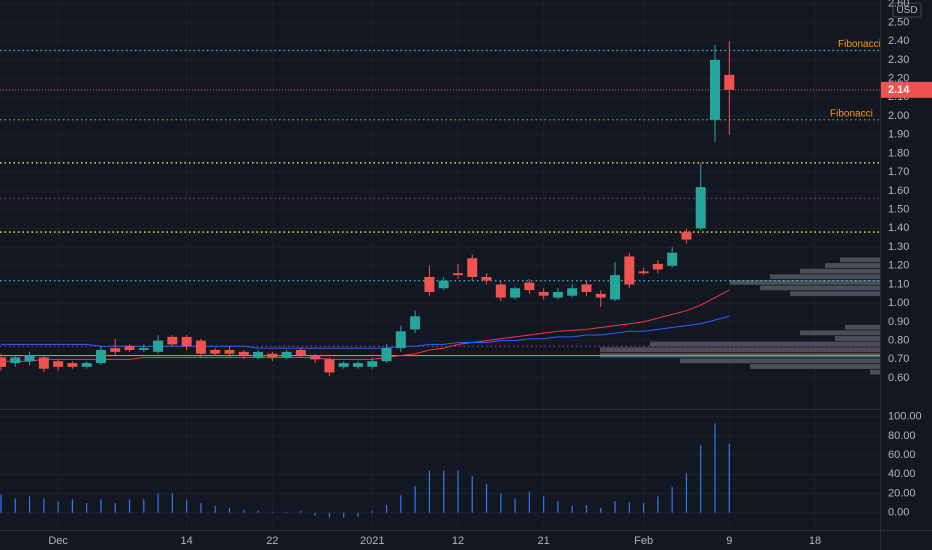 The width and height of the screenshot is (932, 550). Describe the element at coordinates (815, 541) in the screenshot. I see `x-tick-label: 18` at that location.